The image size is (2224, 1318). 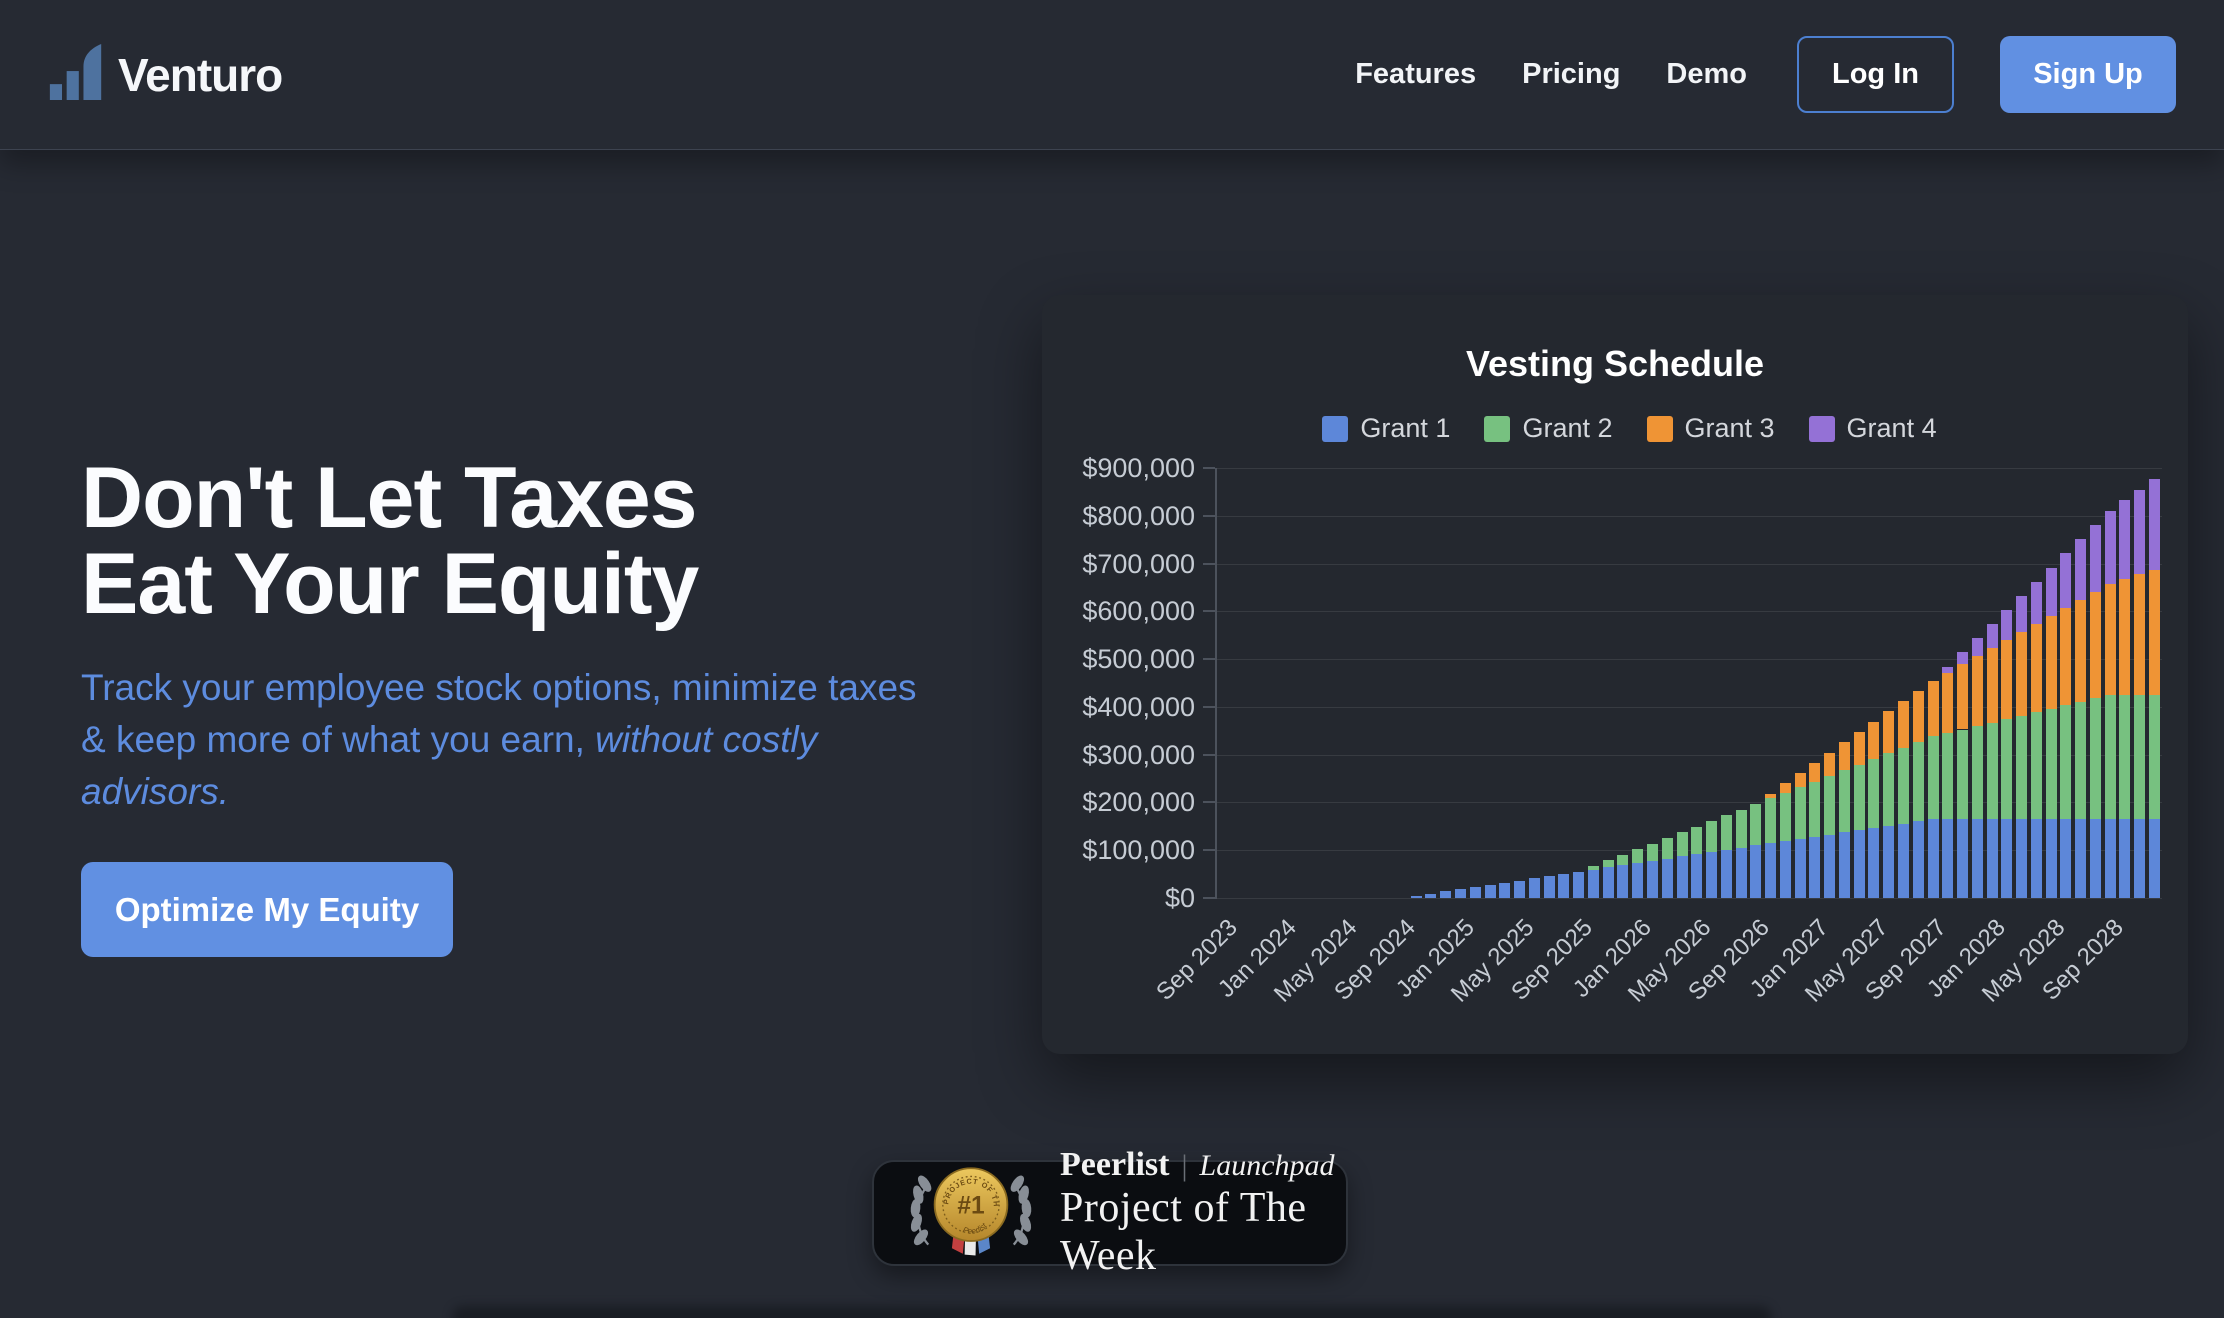 I want to click on badge-product: Launchpad, so click(x=1267, y=1165).